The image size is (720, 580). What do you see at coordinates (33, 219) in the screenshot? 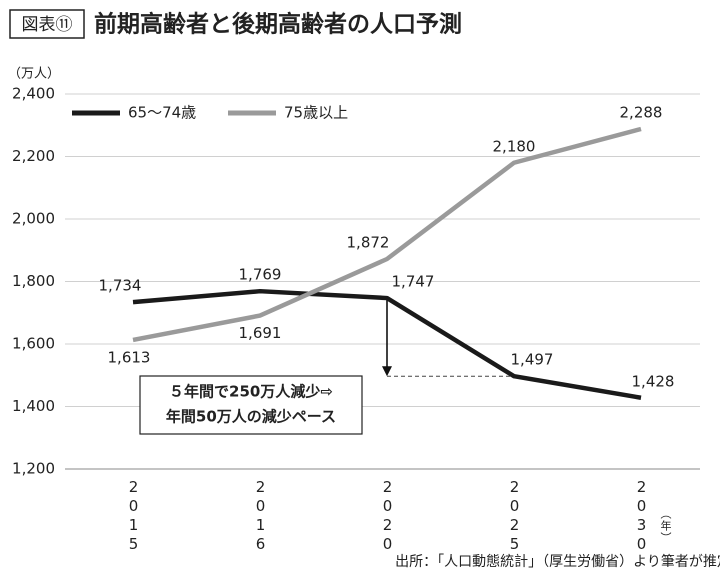
I see `y-tick-label: 2,000` at bounding box center [33, 219].